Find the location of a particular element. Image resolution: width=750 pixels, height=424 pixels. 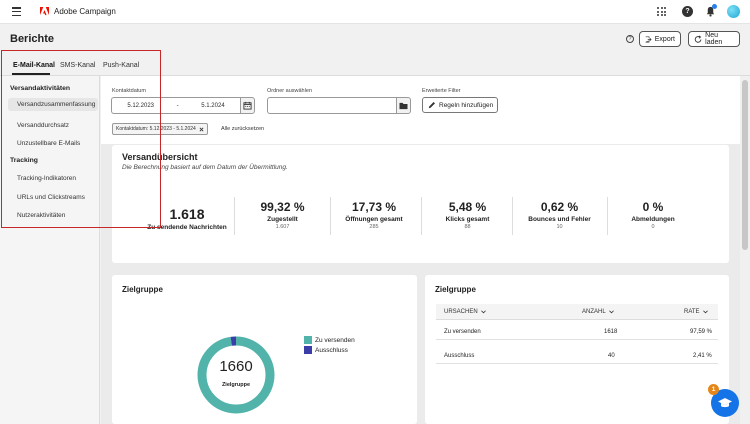

sidebar-item-undeliverable-emails: Unzustellbare E-Mails is located at coordinates (49, 143).